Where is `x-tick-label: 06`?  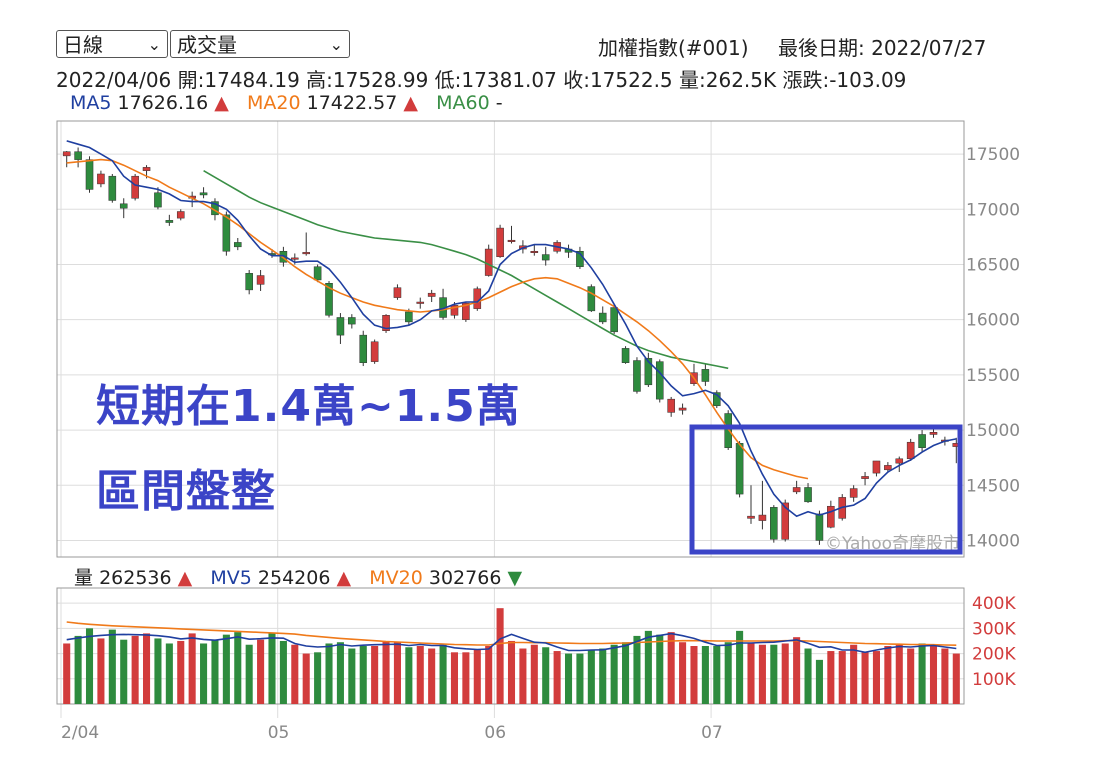 x-tick-label: 06 is located at coordinates (495, 733).